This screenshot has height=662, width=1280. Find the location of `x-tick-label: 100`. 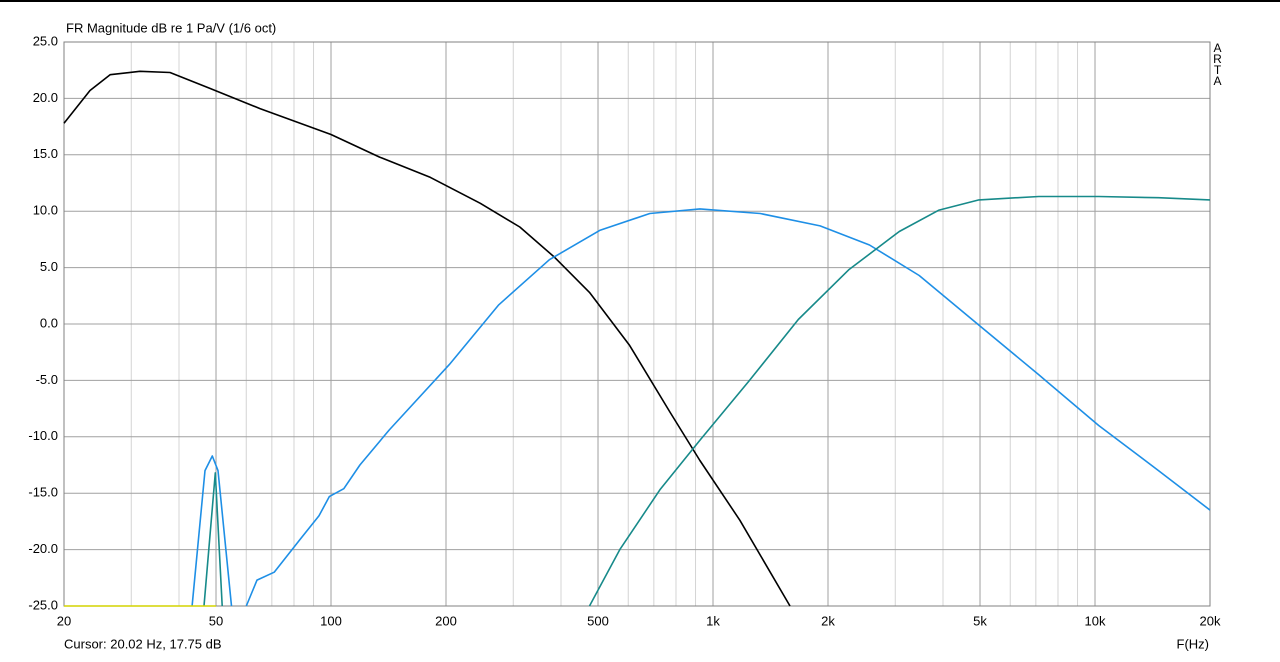

x-tick-label: 100 is located at coordinates (331, 620).